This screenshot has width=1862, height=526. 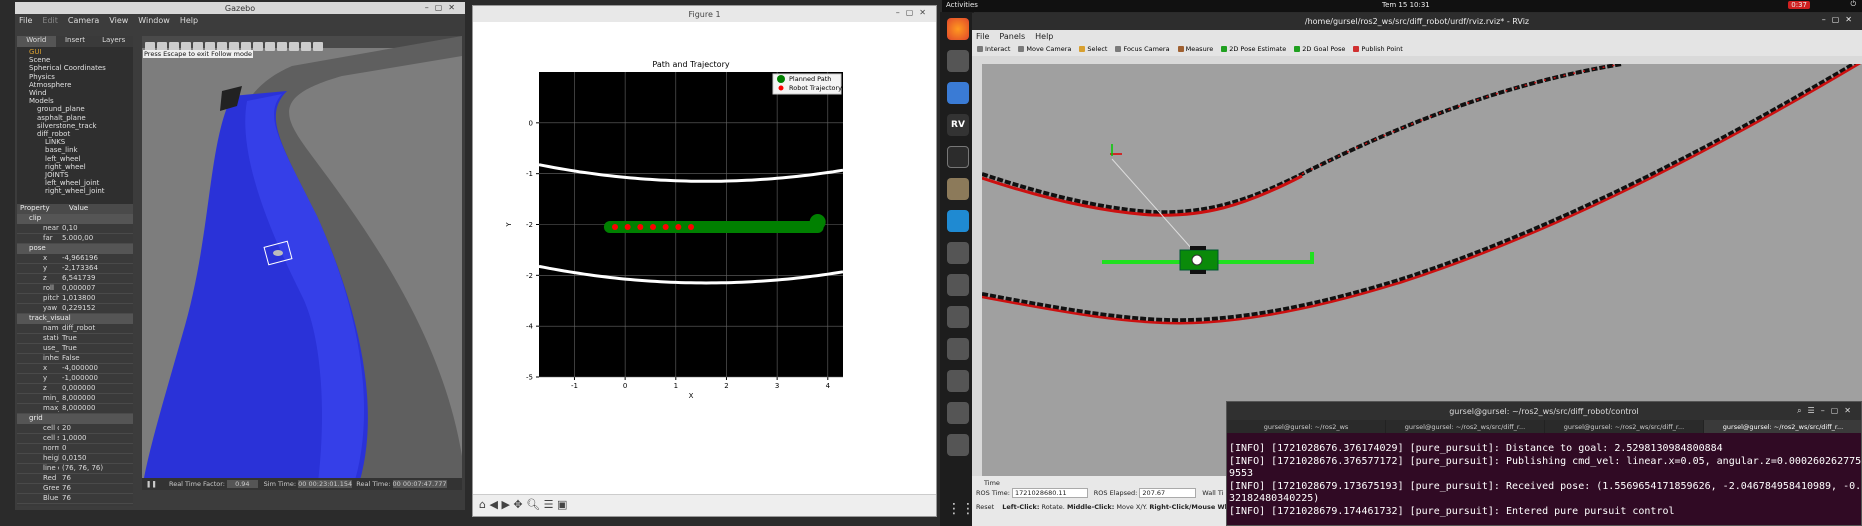 What do you see at coordinates (75, 319) in the screenshot?
I see `property-section: track_visual` at bounding box center [75, 319].